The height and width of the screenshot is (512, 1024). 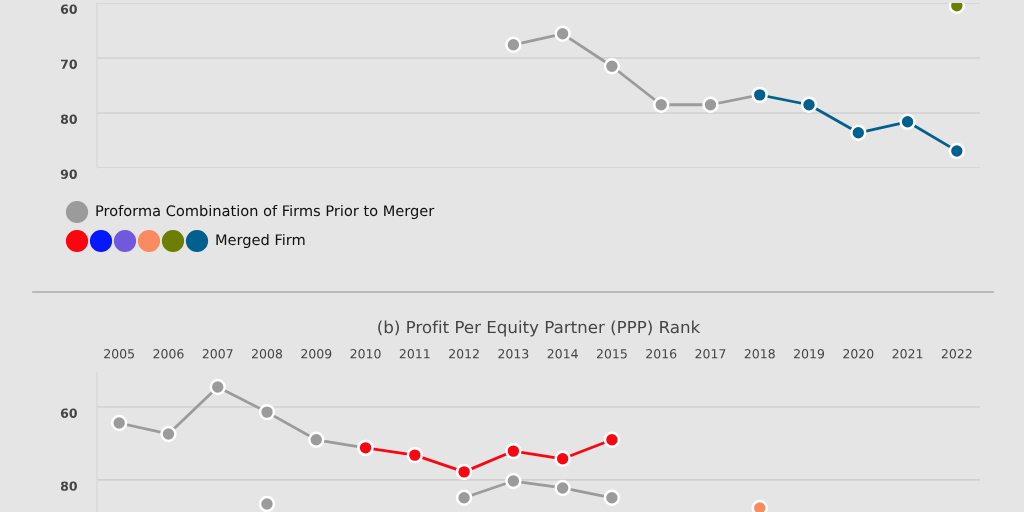 I want to click on x-tick-label: 2013, so click(x=513, y=354).